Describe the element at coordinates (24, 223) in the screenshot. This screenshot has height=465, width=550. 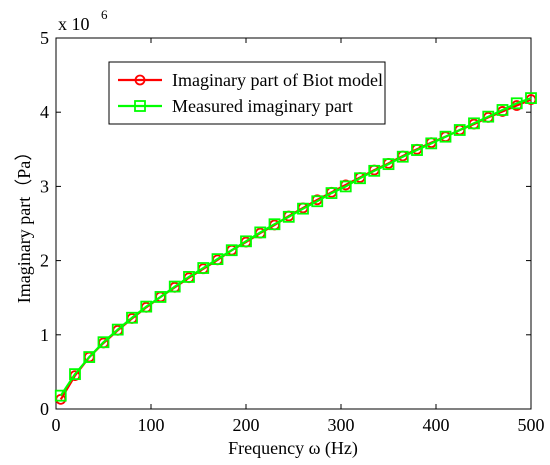
I see `y-axis-label: Imaginary part（Pa）` at that location.